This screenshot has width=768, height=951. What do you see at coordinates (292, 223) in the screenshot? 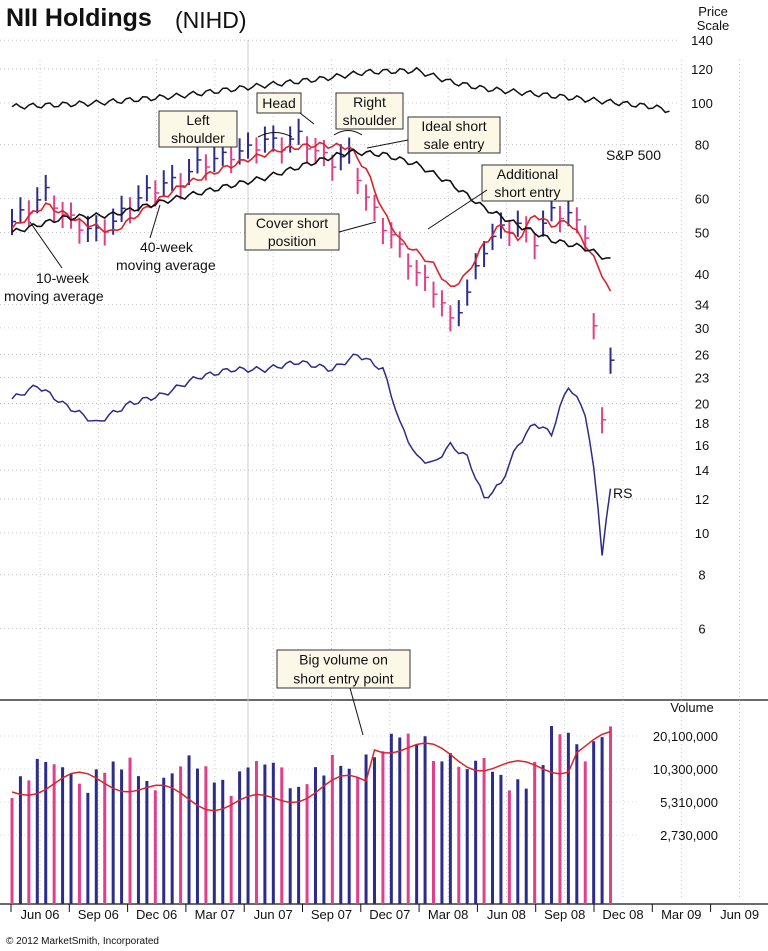
I see `cover-short-callout-text: Cover short` at bounding box center [292, 223].